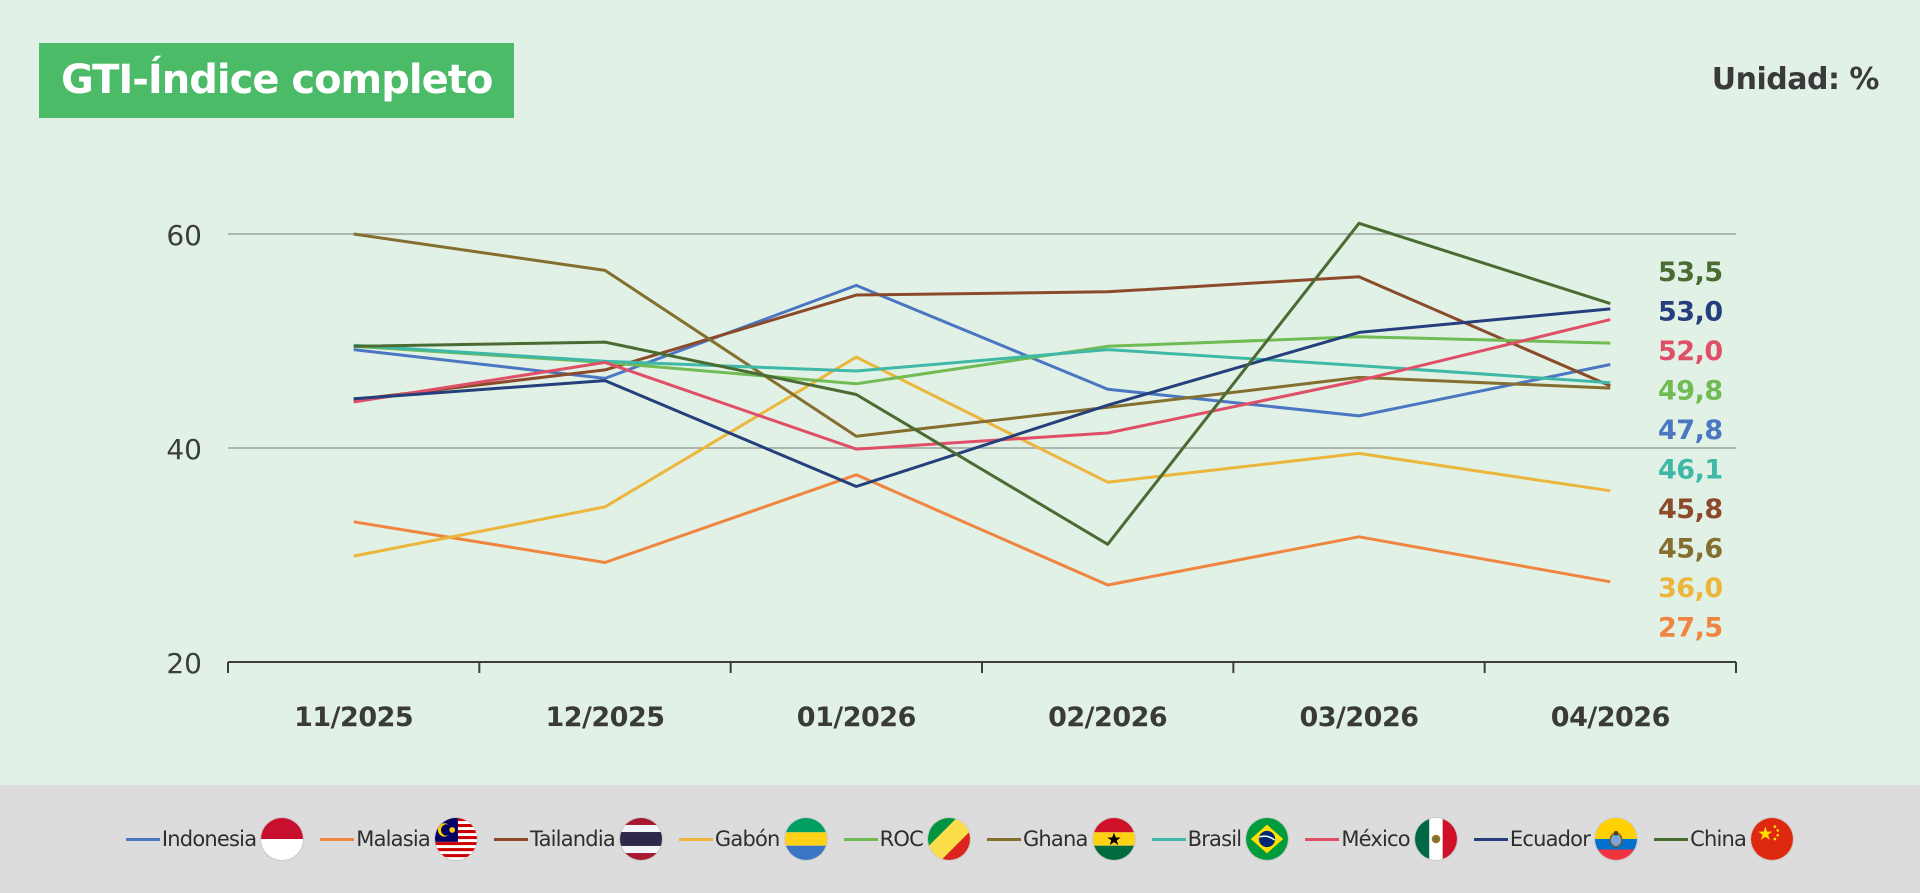 The width and height of the screenshot is (1920, 893). Describe the element at coordinates (805, 839) in the screenshot. I see `gabon-flag-icon` at that location.